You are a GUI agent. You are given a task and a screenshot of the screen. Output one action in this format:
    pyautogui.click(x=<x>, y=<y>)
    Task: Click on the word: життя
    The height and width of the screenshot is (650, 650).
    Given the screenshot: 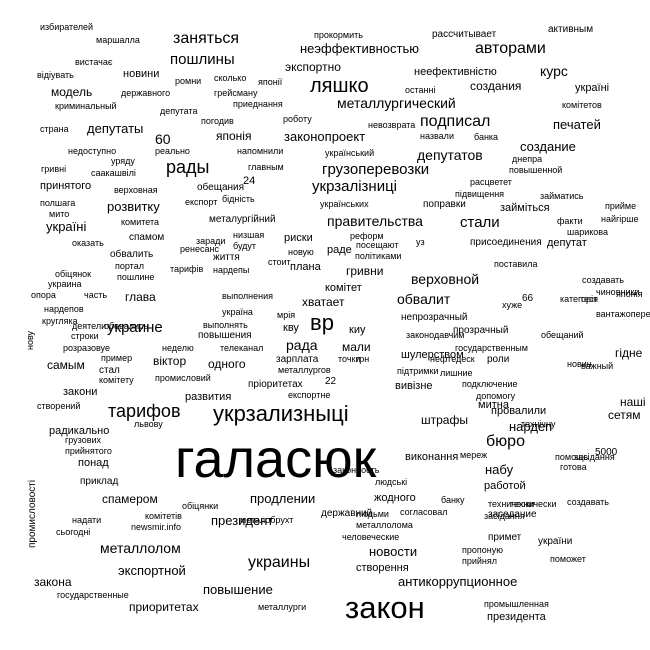 What is the action you would take?
    pyautogui.click(x=226, y=257)
    